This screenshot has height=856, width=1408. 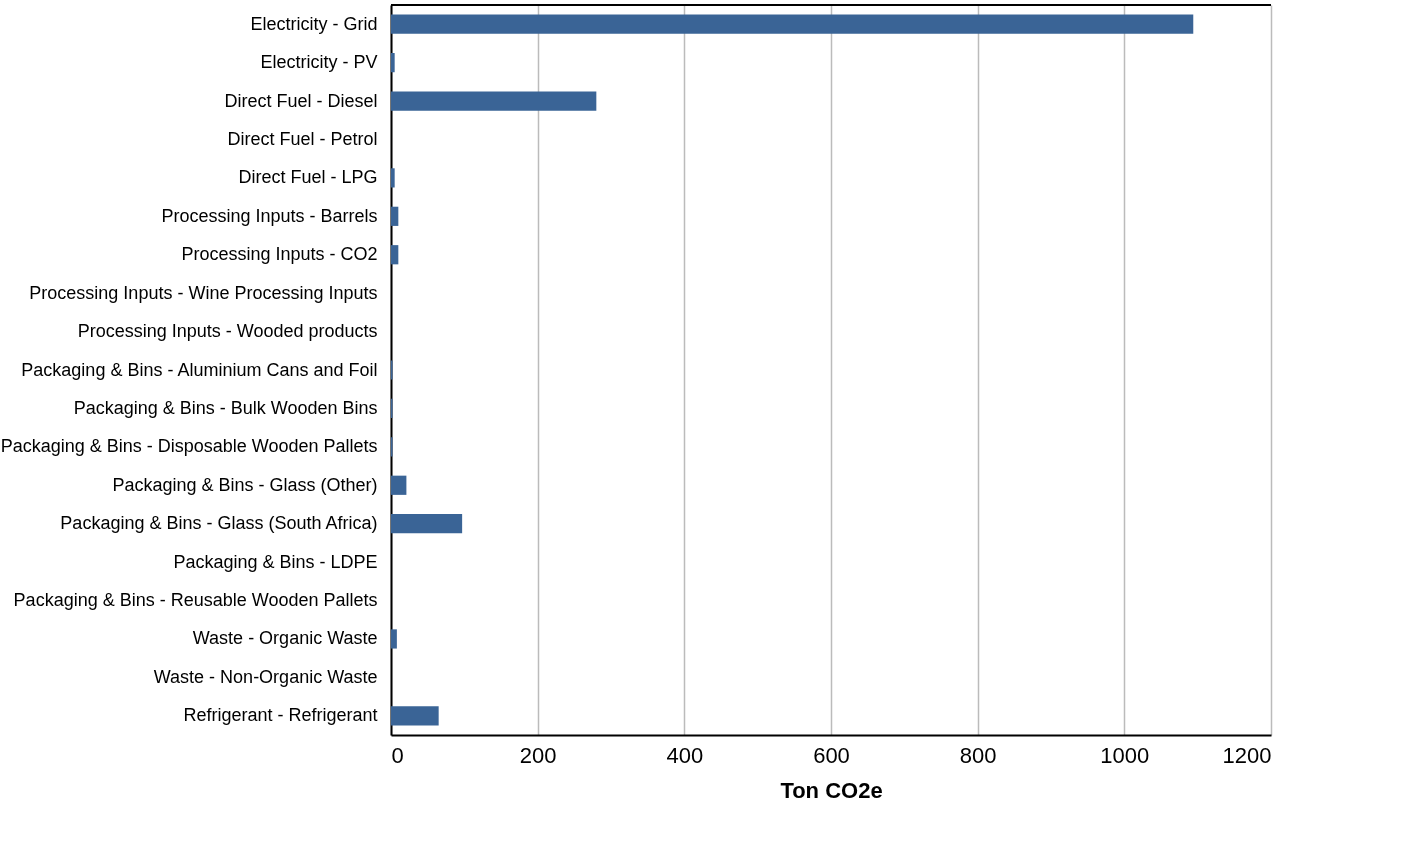 What do you see at coordinates (280, 715) in the screenshot?
I see `y-tick-label: Refrigerant - Refrigerant` at bounding box center [280, 715].